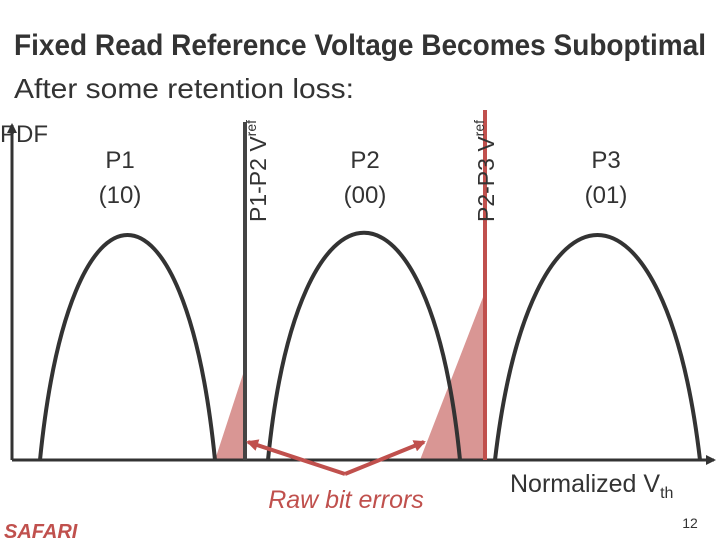  What do you see at coordinates (41, 530) in the screenshot?
I see `logo: SAFARI` at bounding box center [41, 530].